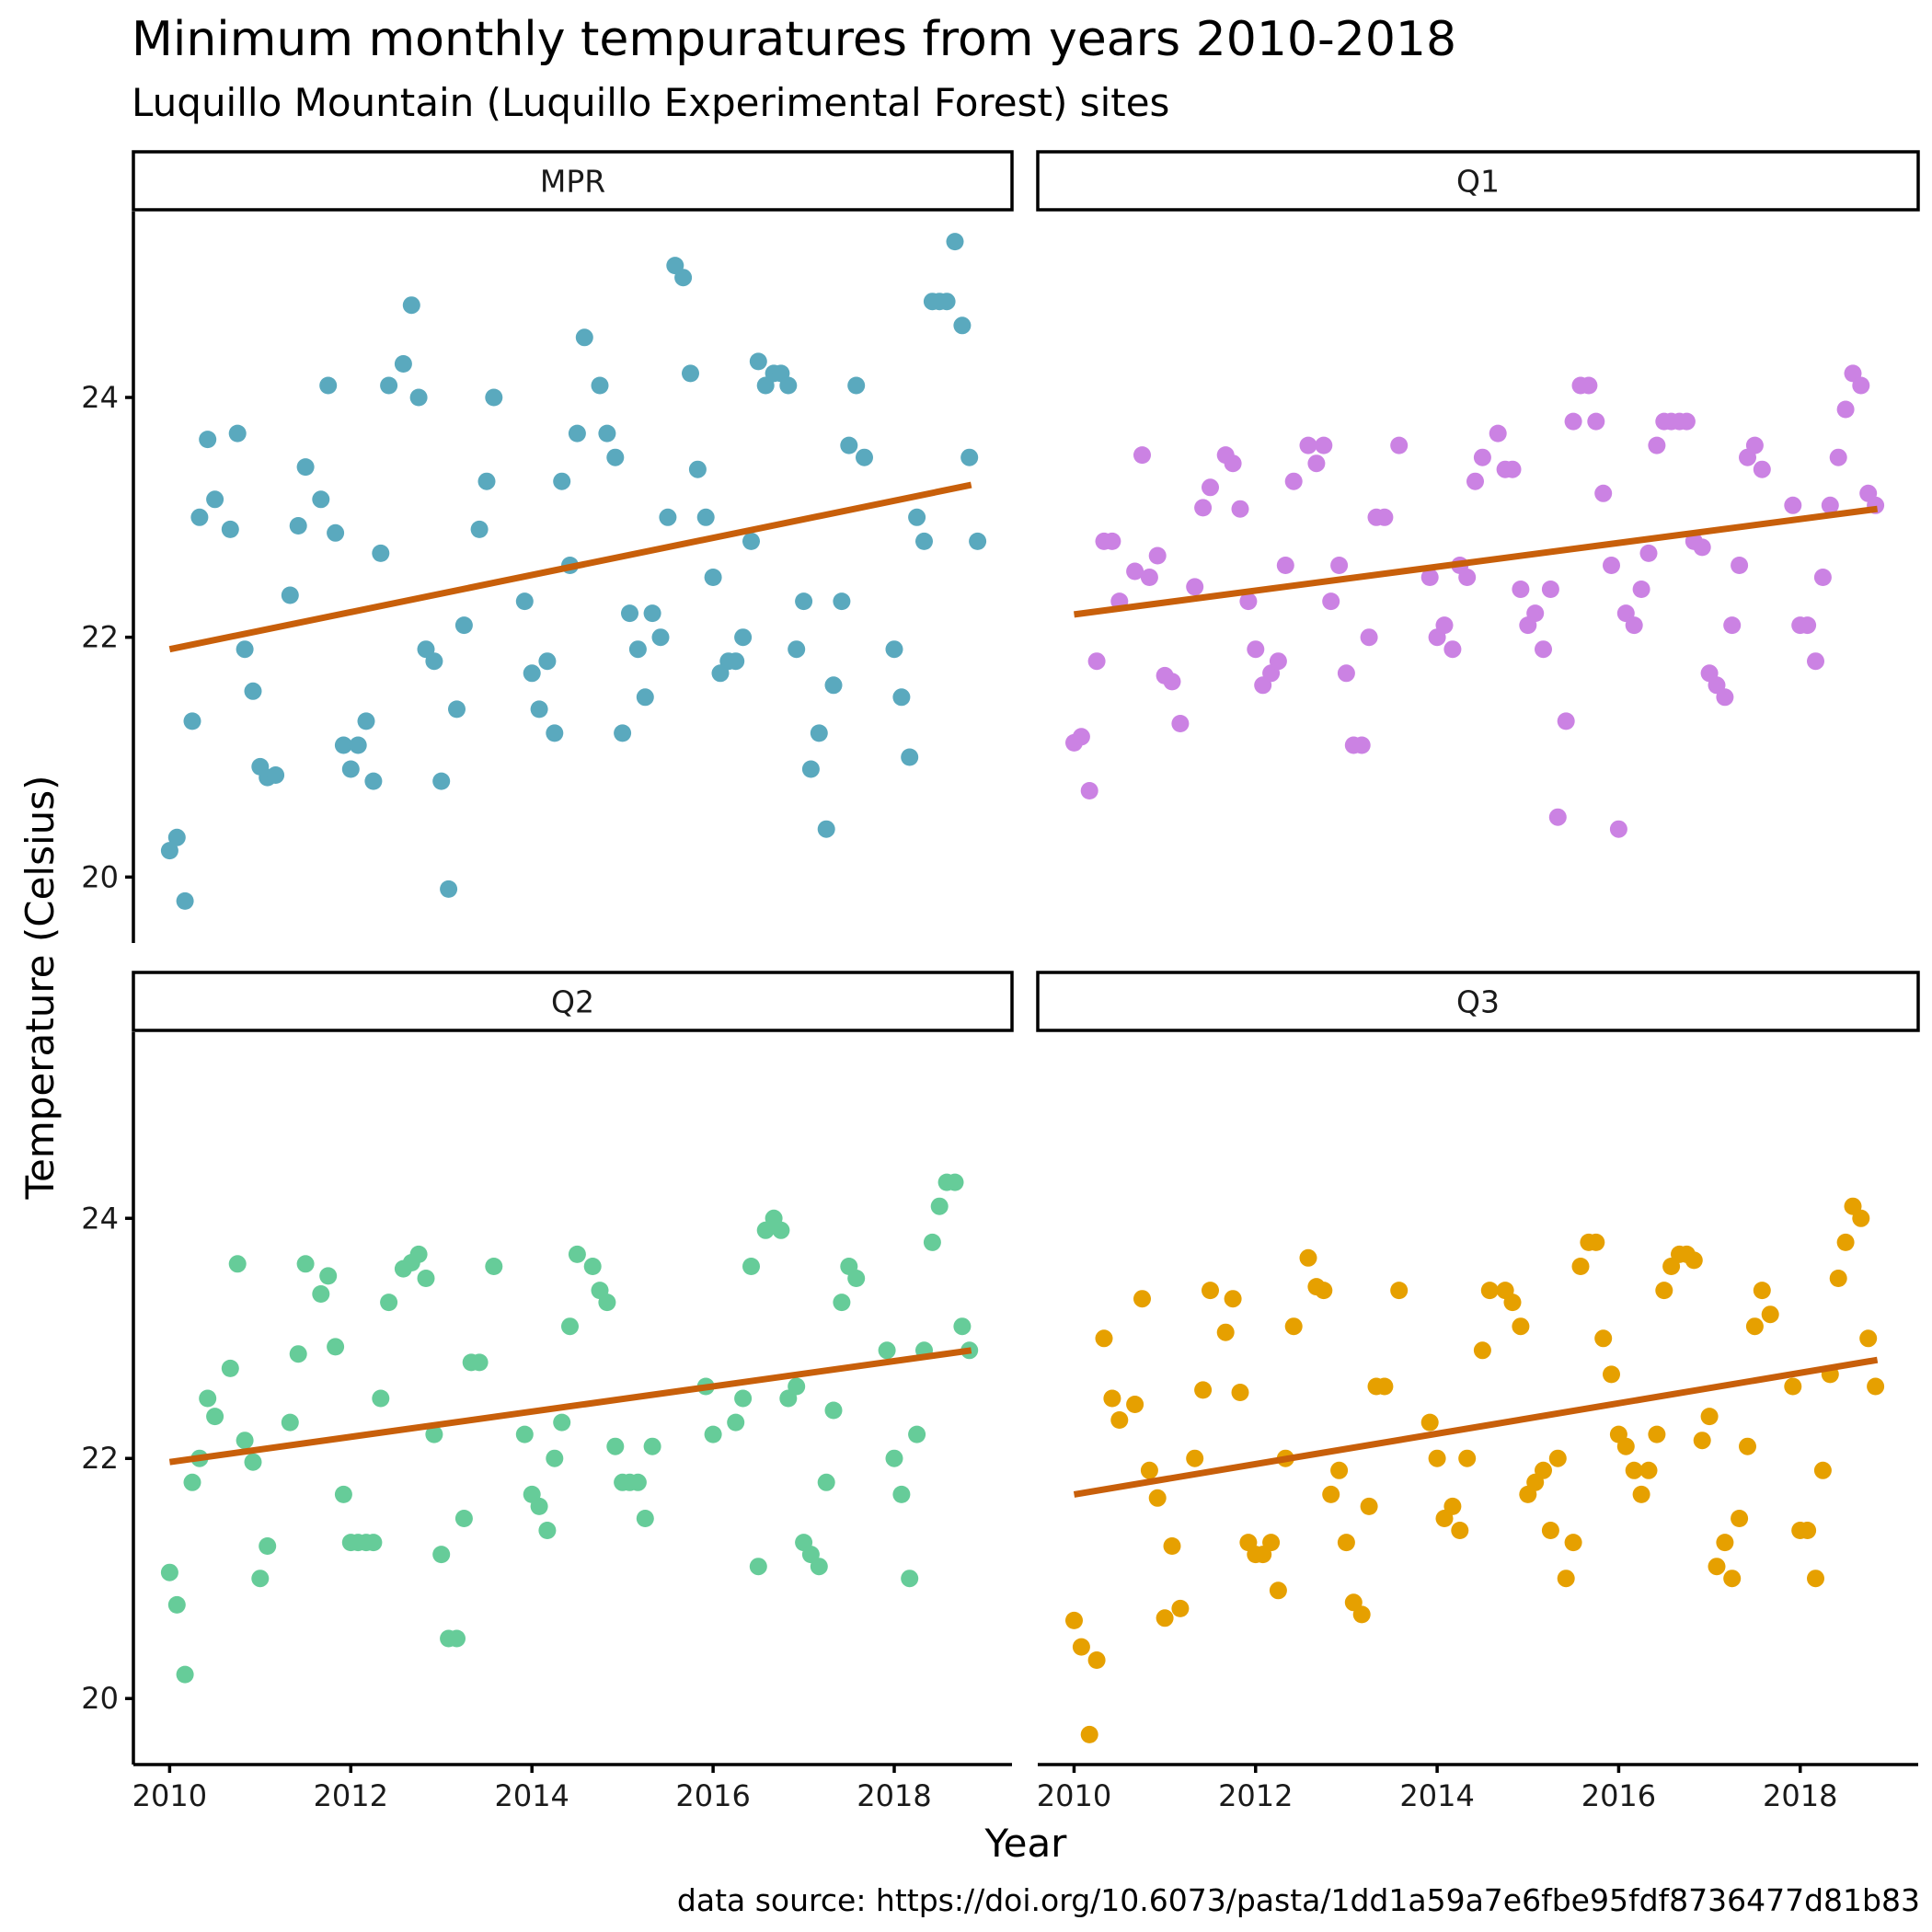  What do you see at coordinates (572, 182) in the screenshot?
I see `facet-strip-label: MPR` at bounding box center [572, 182].